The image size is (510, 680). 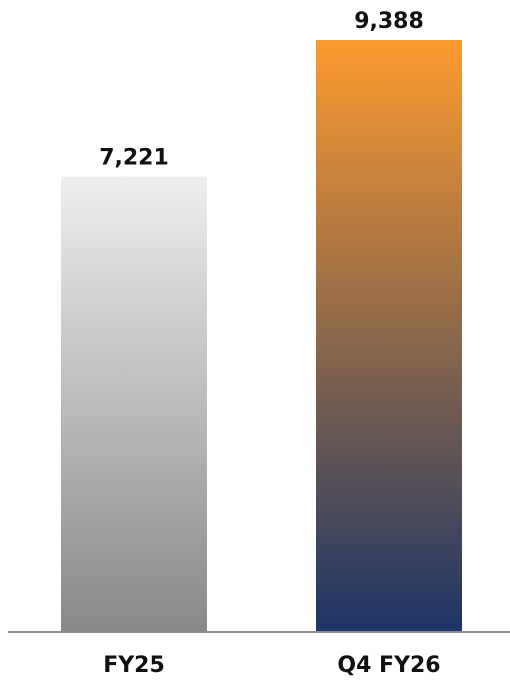 What do you see at coordinates (389, 21) in the screenshot?
I see `value-label-q4-fy26: 9,388` at bounding box center [389, 21].